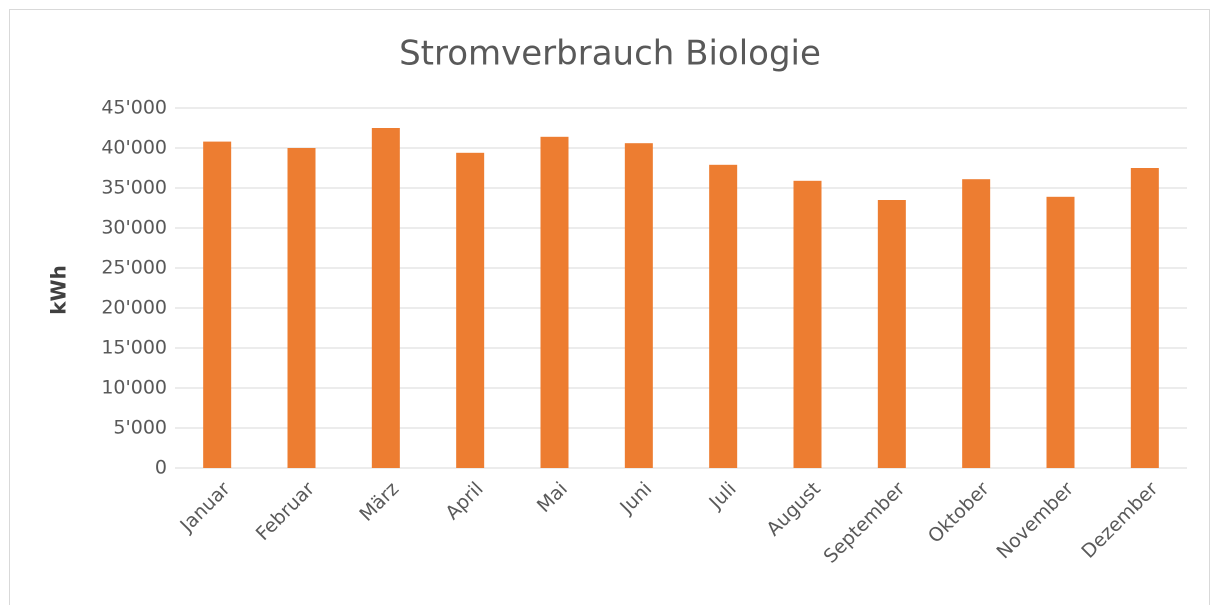 The image size is (1213, 605). I want to click on y-axis-label: kWh, so click(59, 290).